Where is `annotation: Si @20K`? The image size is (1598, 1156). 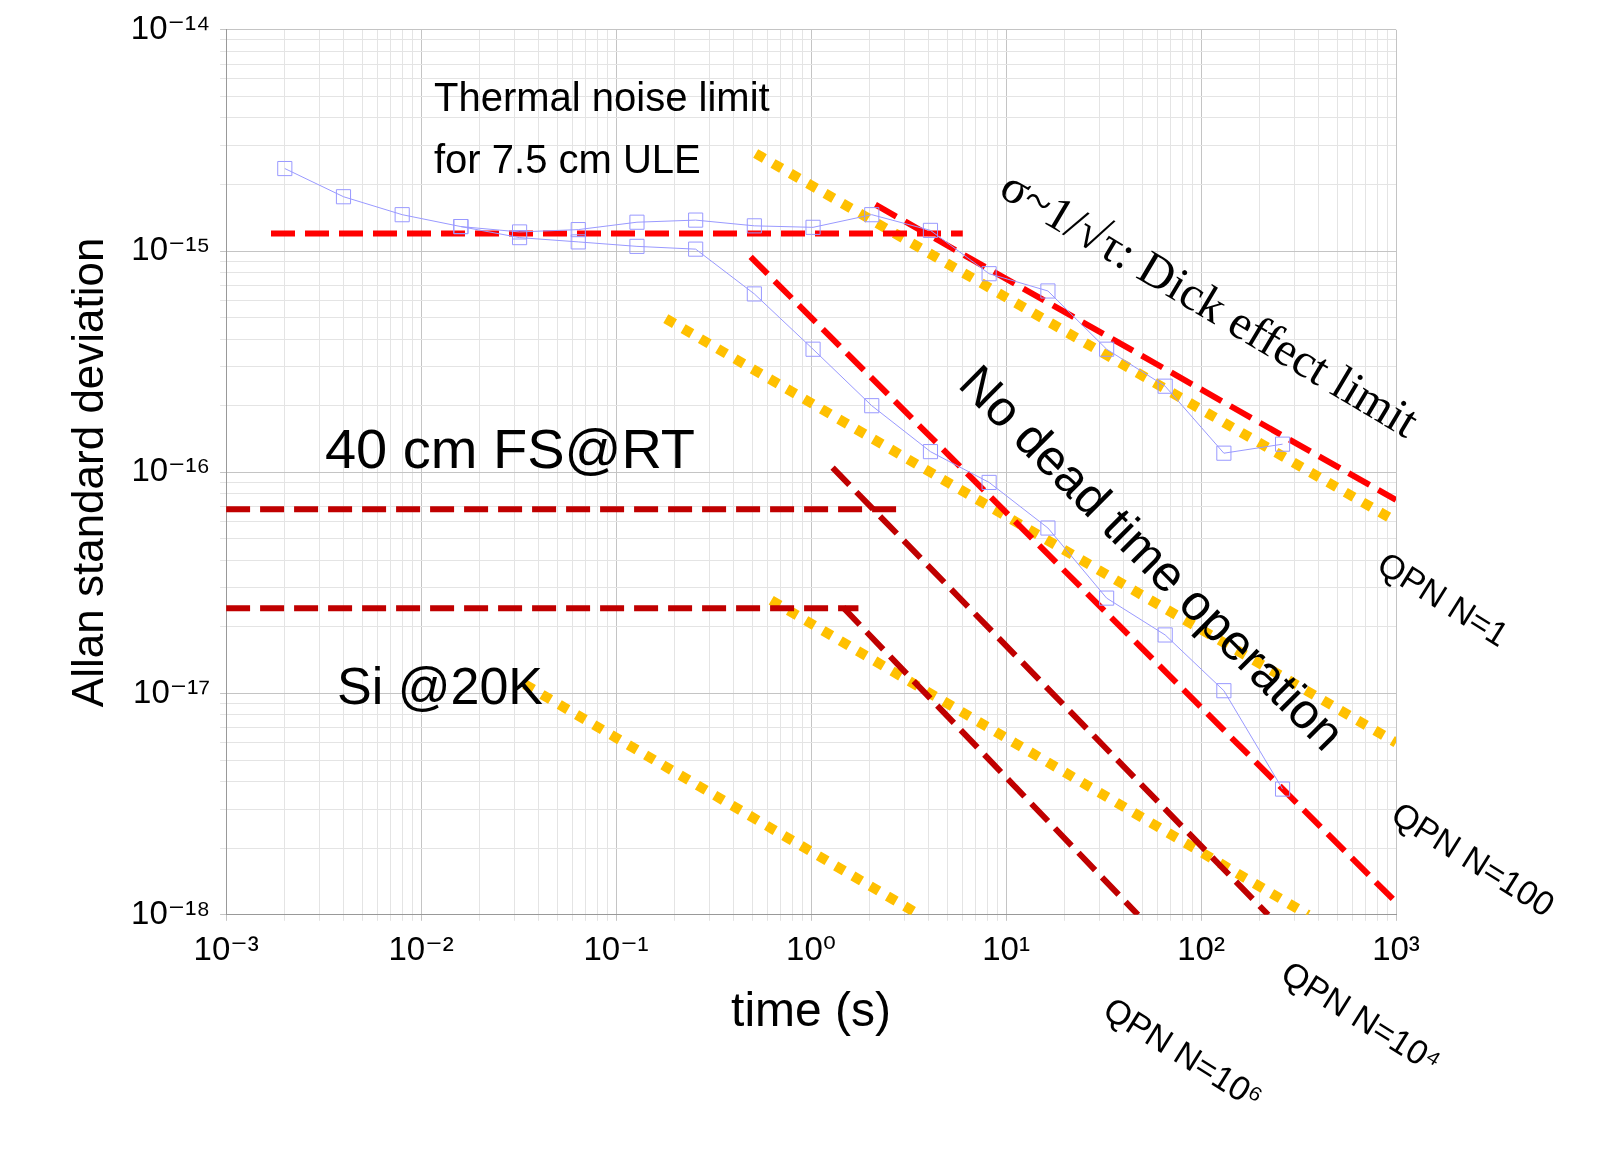
annotation: Si @20K is located at coordinates (440, 686).